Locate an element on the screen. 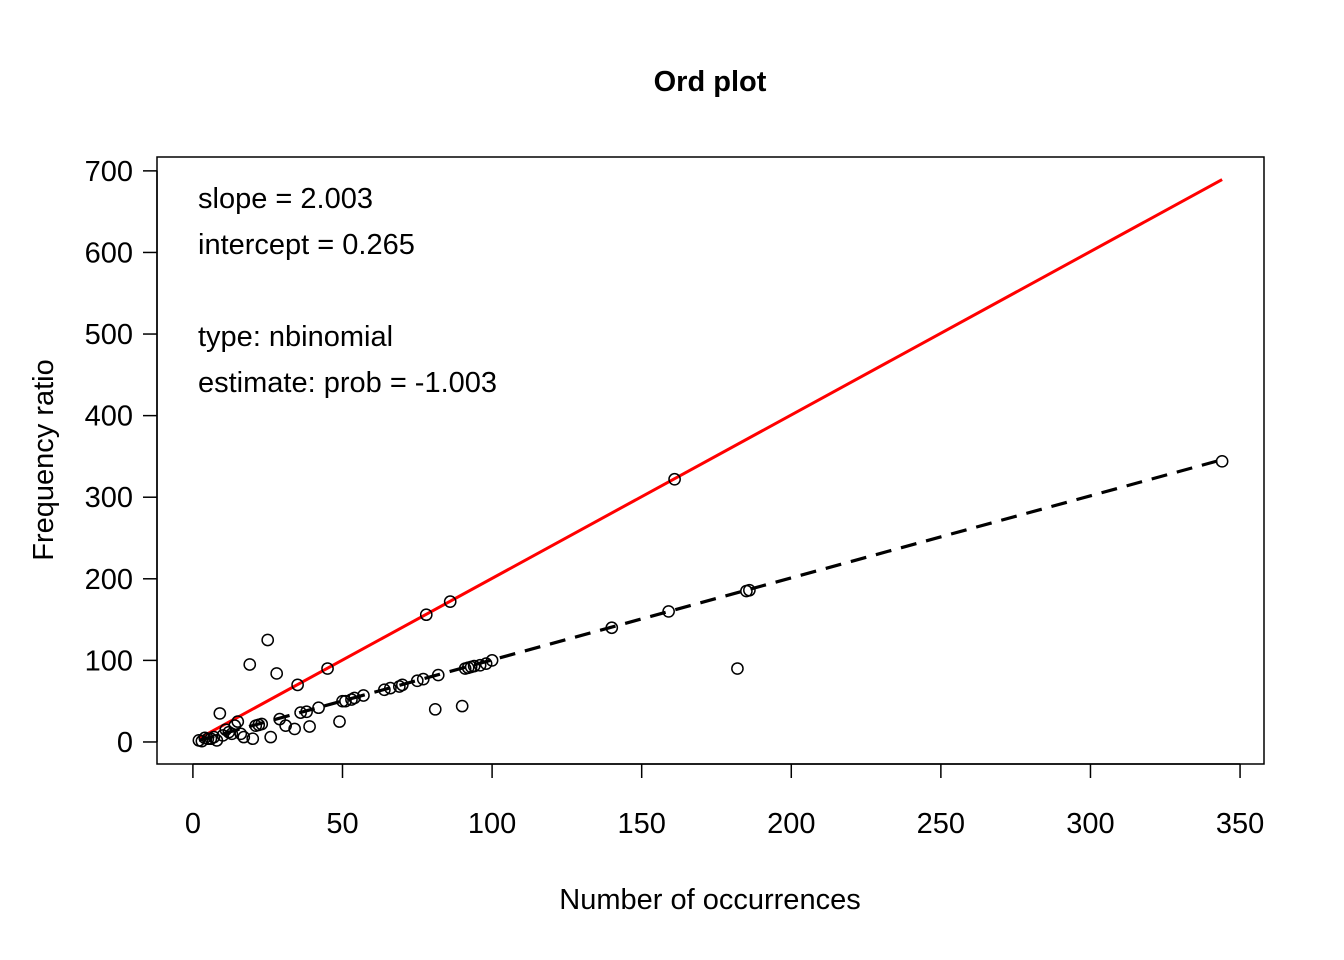 The width and height of the screenshot is (1344, 960). y-axis-label: Frequency ratio is located at coordinates (44, 460).